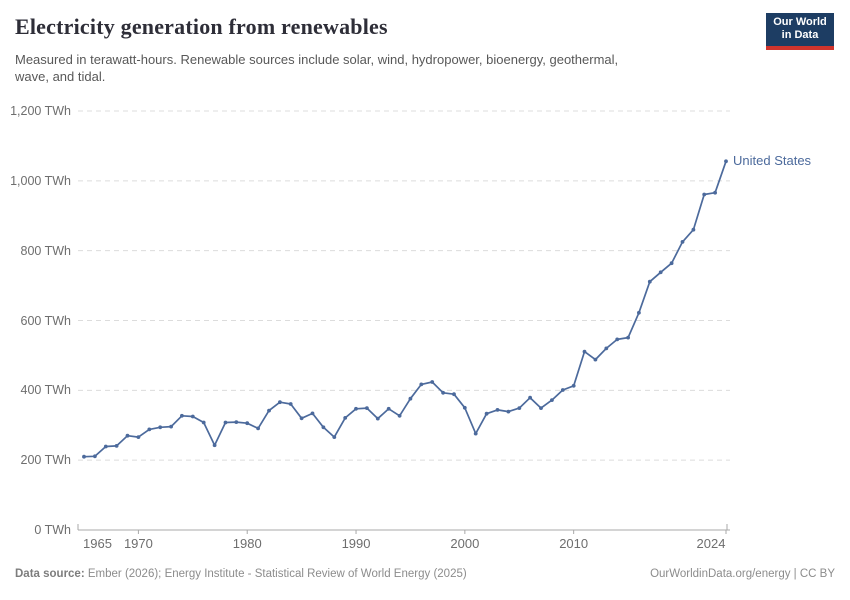  I want to click on page-title: Electricity generation from renewables, so click(201, 26).